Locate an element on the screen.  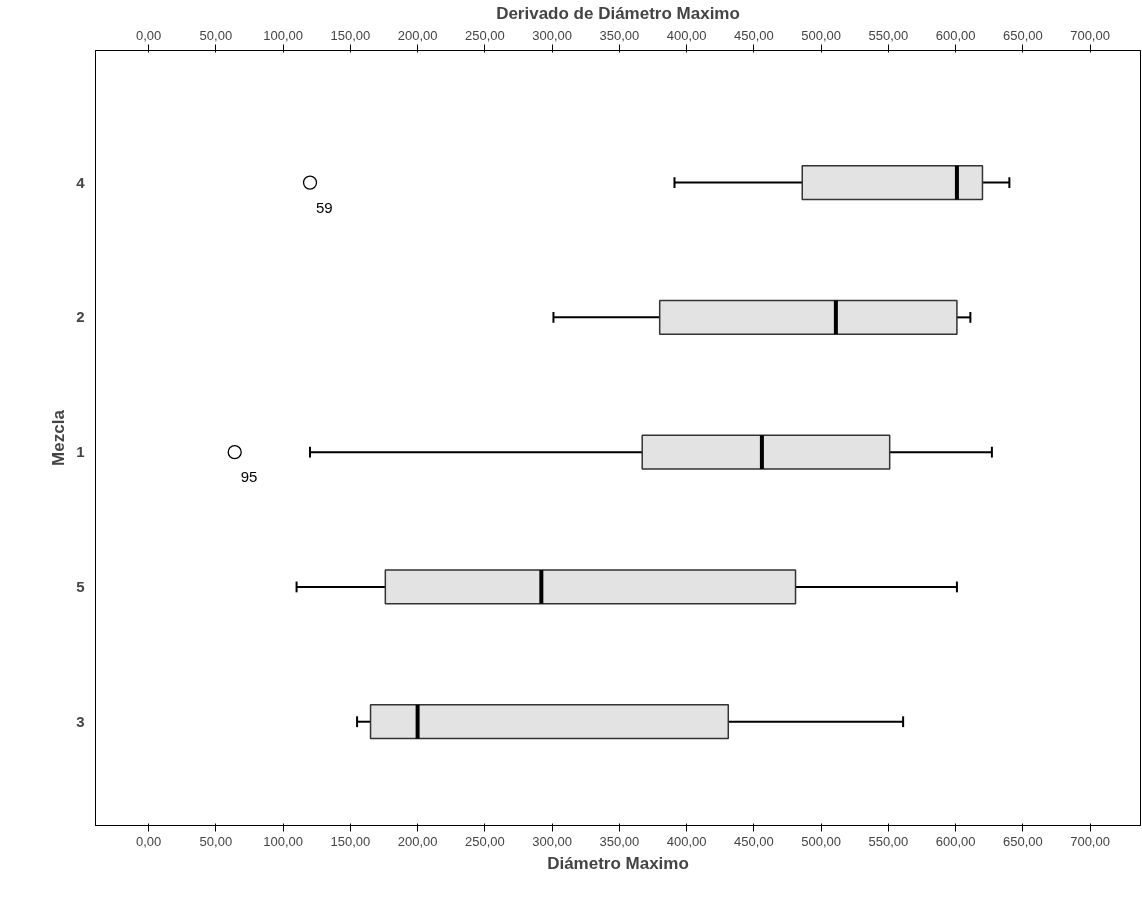
y-tick-label: 3 is located at coordinates (80, 721).